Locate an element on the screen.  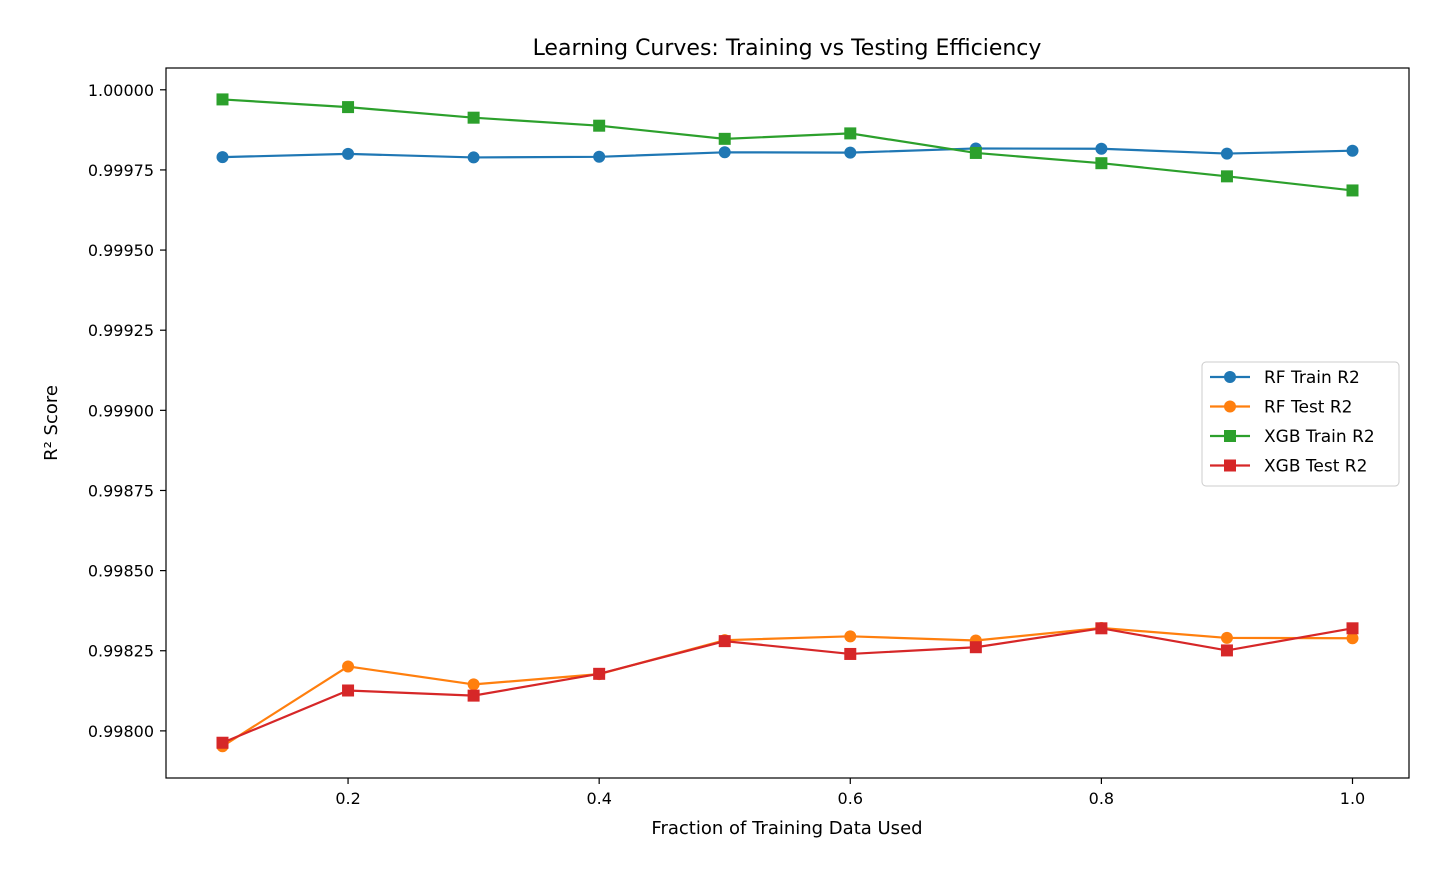
x-tick-label: 1.0 is located at coordinates (1352, 798).